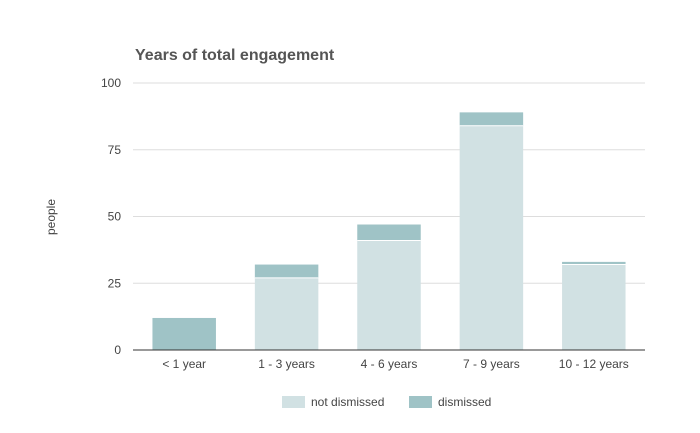  I want to click on legend-label: dismissed, so click(464, 402).